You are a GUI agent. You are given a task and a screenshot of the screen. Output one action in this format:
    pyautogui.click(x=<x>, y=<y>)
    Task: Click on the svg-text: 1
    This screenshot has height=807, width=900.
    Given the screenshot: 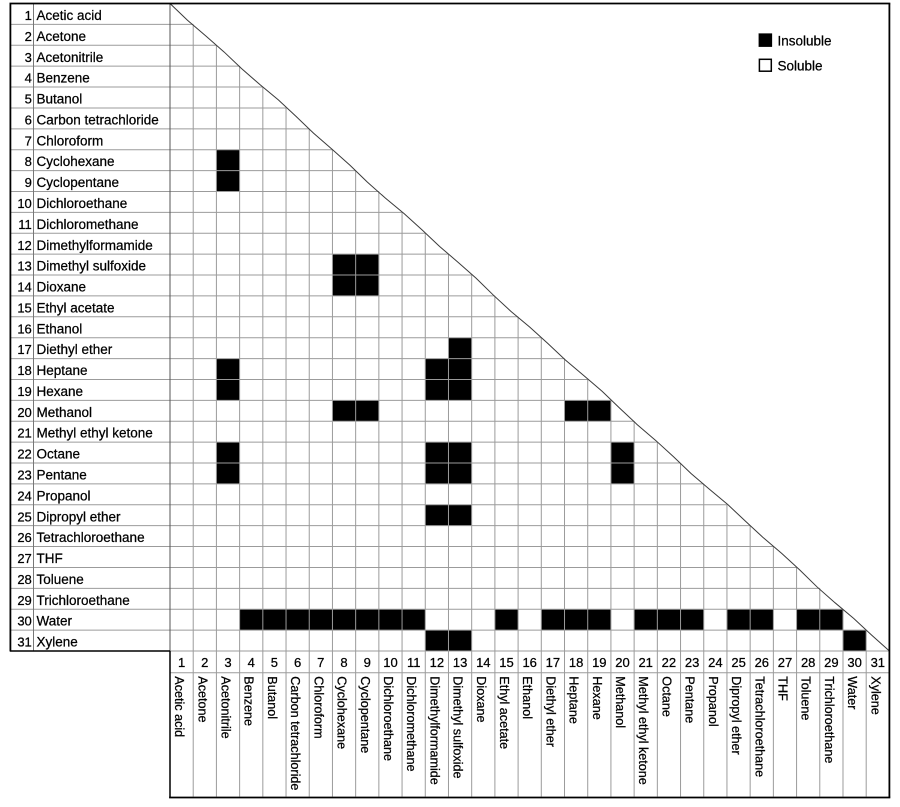 What is the action you would take?
    pyautogui.click(x=28, y=15)
    